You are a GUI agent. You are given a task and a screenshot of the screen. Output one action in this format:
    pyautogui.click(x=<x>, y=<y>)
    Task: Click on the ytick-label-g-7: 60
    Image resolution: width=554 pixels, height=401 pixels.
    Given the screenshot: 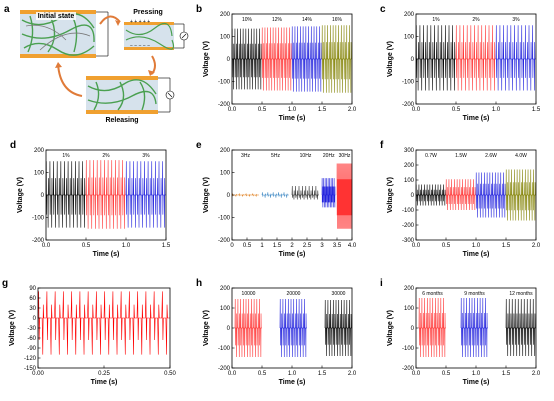 What is the action you would take?
    pyautogui.click(x=32, y=299)
    